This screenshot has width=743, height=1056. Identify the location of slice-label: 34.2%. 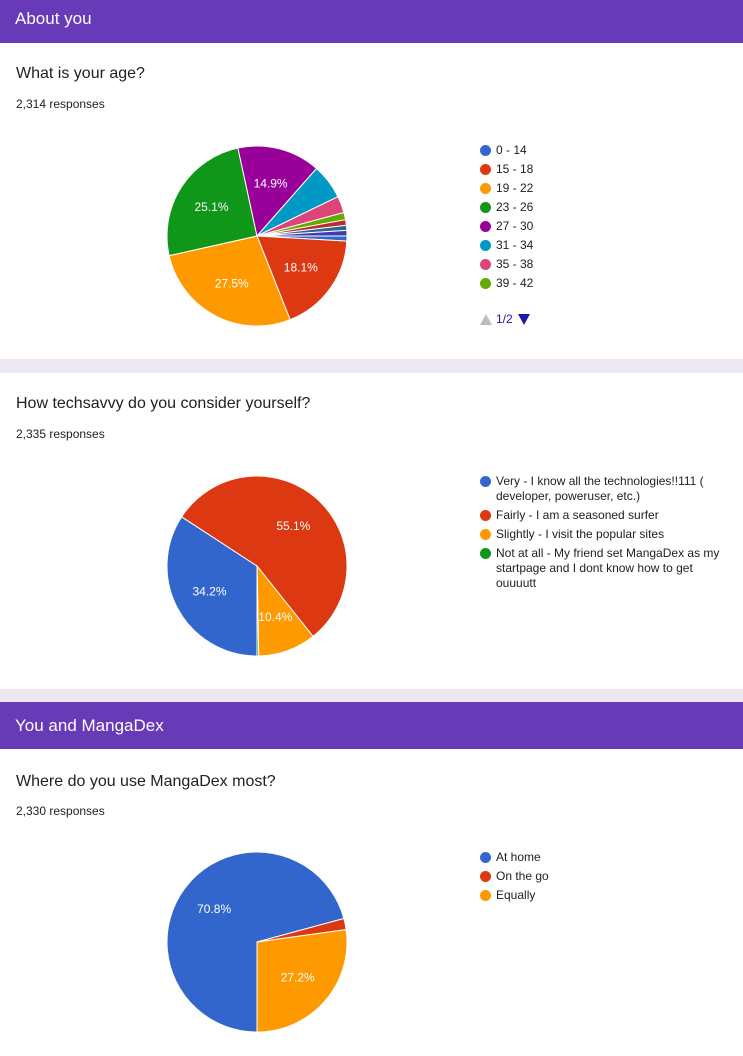
(210, 592).